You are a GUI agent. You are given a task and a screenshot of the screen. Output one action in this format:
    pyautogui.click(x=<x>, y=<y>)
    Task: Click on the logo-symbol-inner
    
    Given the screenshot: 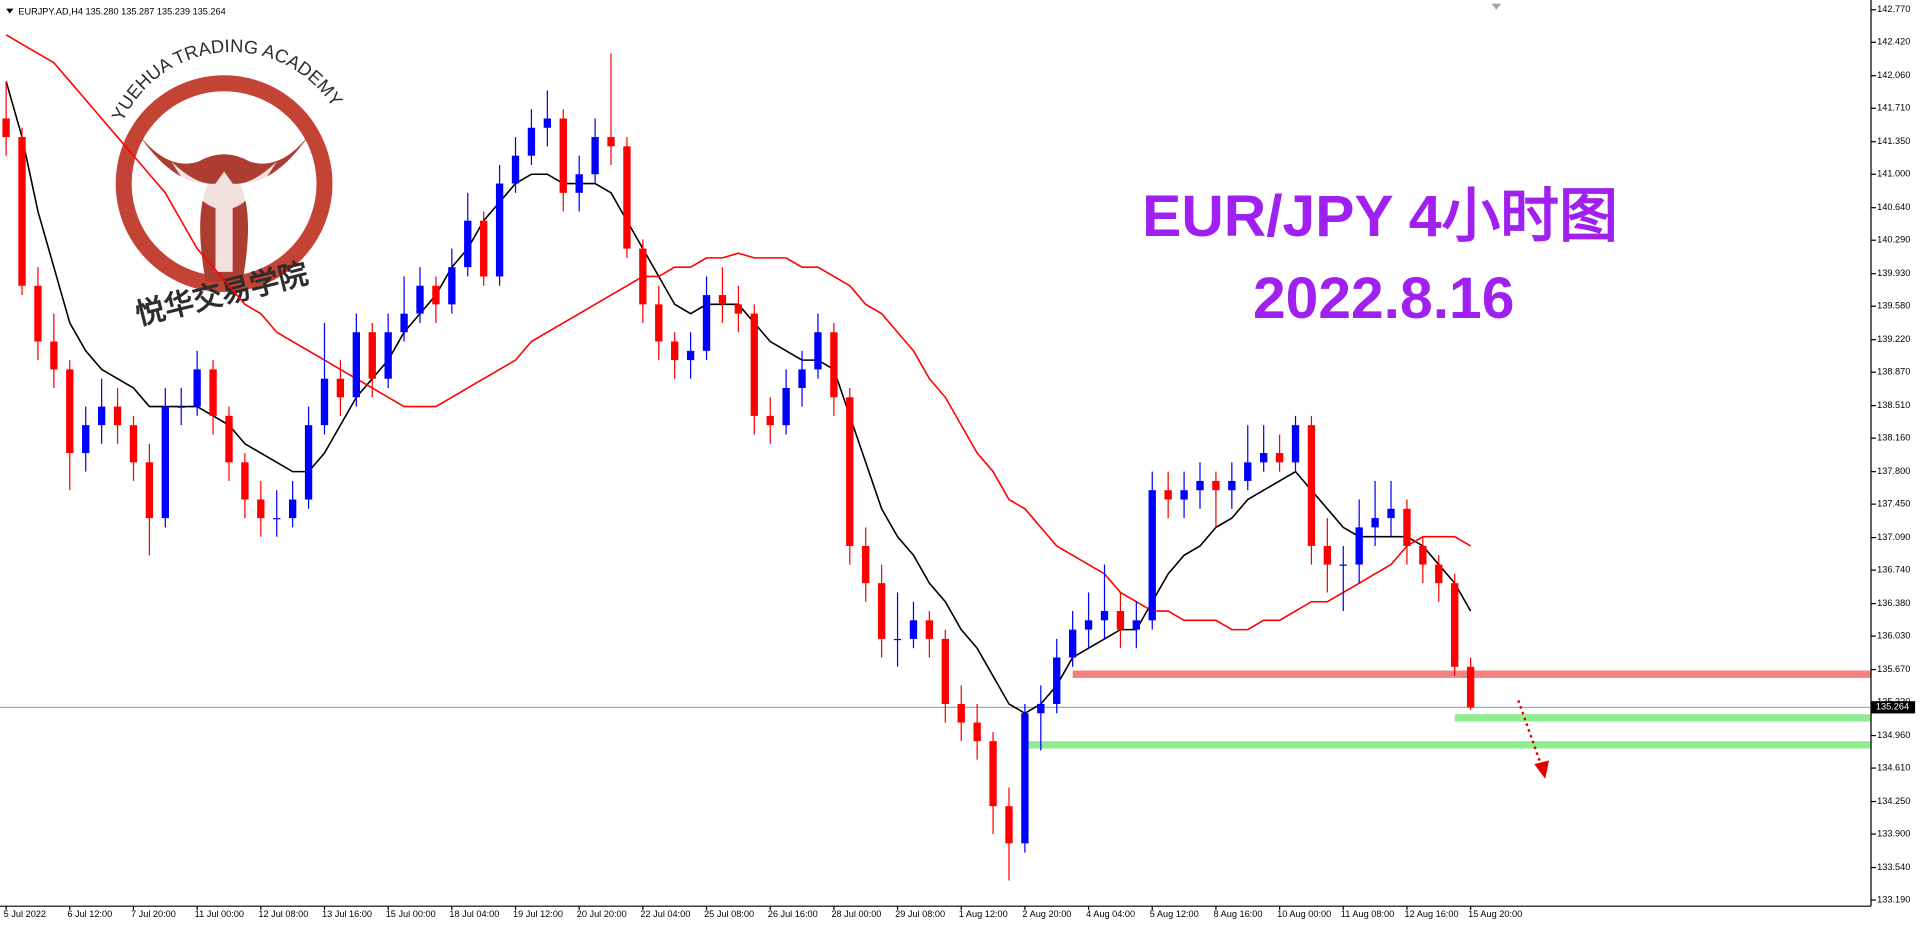 What is the action you would take?
    pyautogui.click(x=224, y=216)
    